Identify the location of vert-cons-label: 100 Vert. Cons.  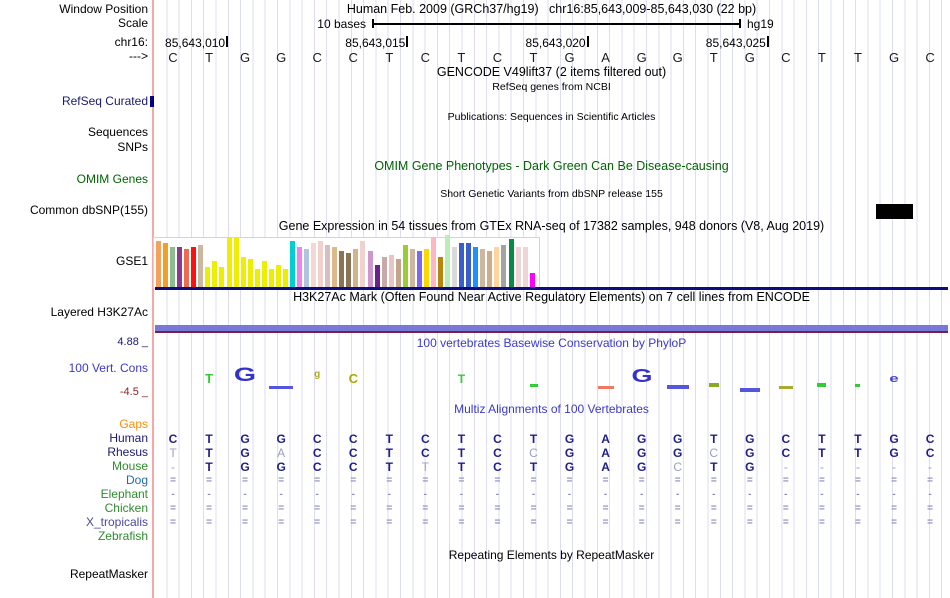
(108, 368).